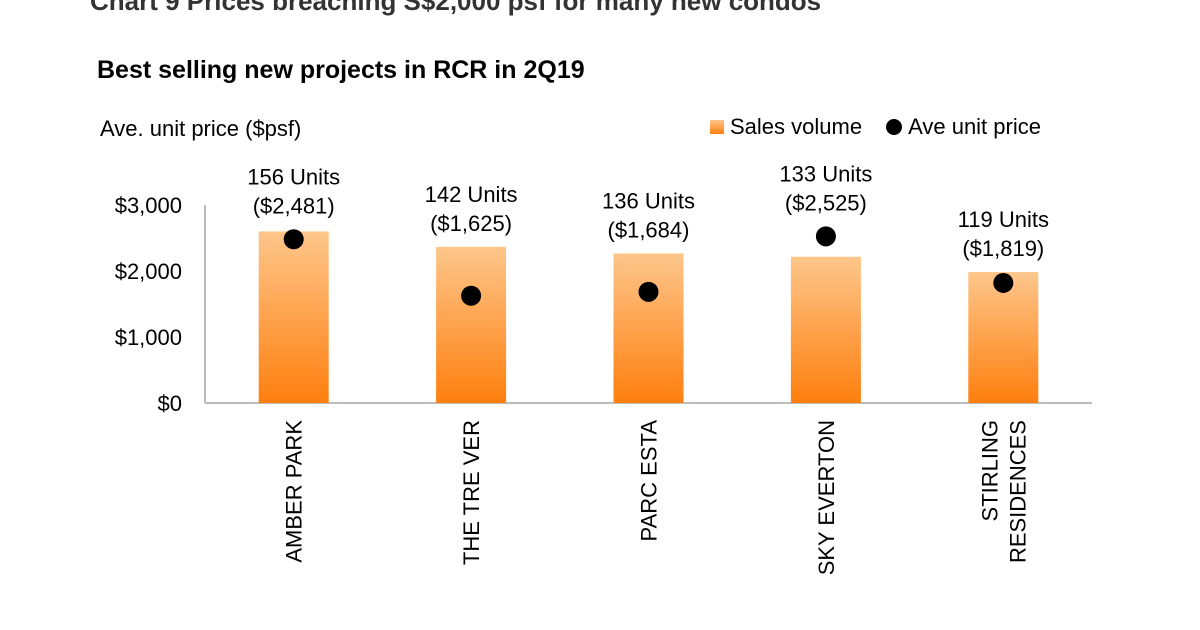 The image size is (1200, 630). I want to click on data-label-units: 142 Units, so click(471, 194).